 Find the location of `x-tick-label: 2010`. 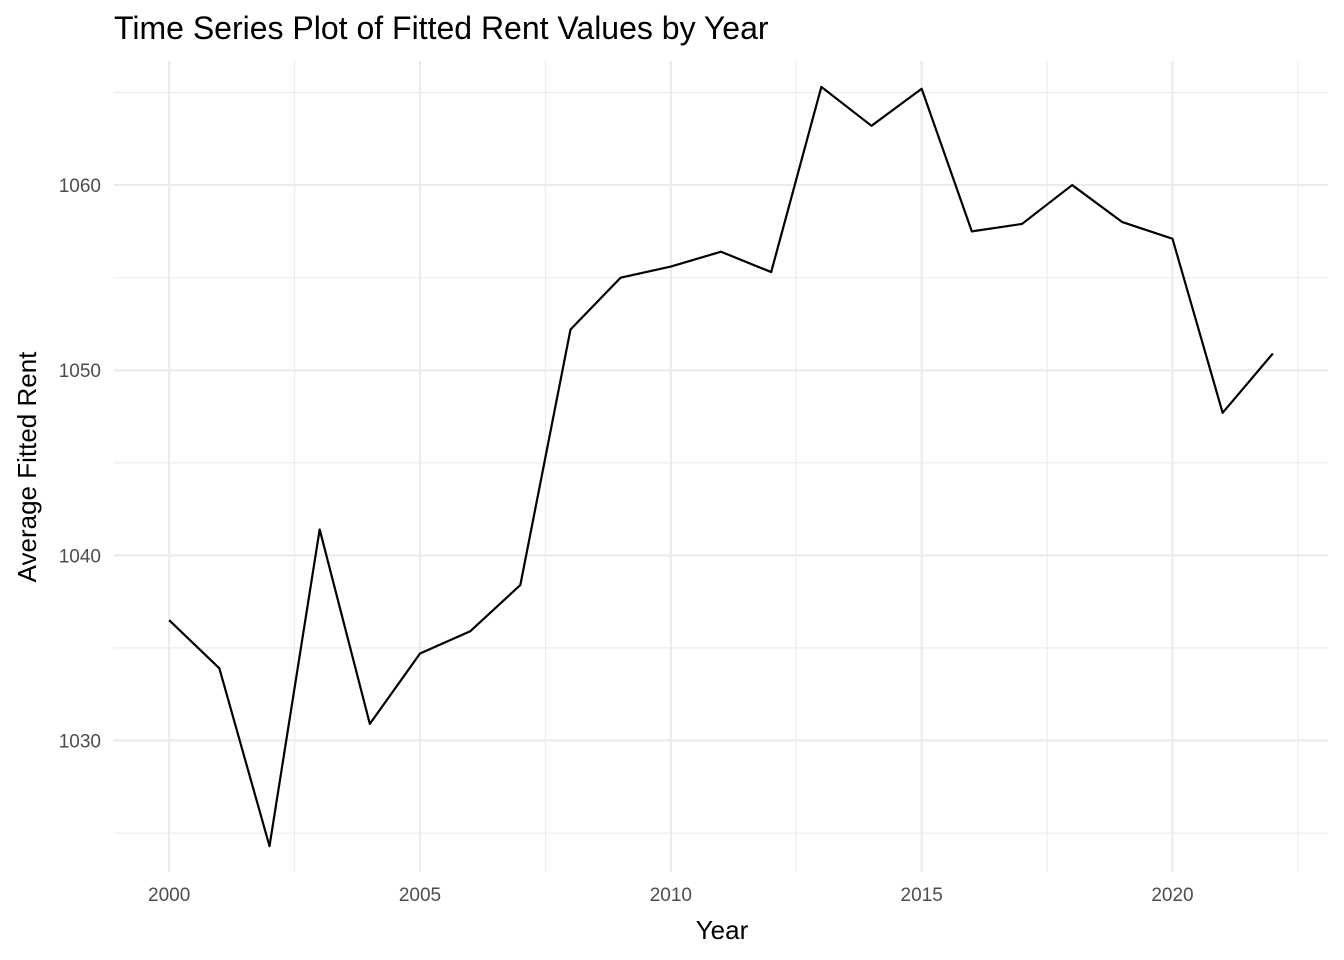

x-tick-label: 2010 is located at coordinates (671, 895).